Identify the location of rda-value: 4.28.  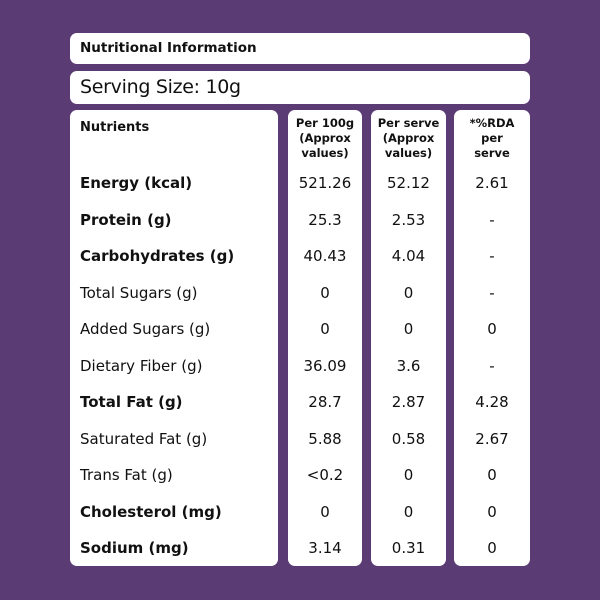
(492, 402).